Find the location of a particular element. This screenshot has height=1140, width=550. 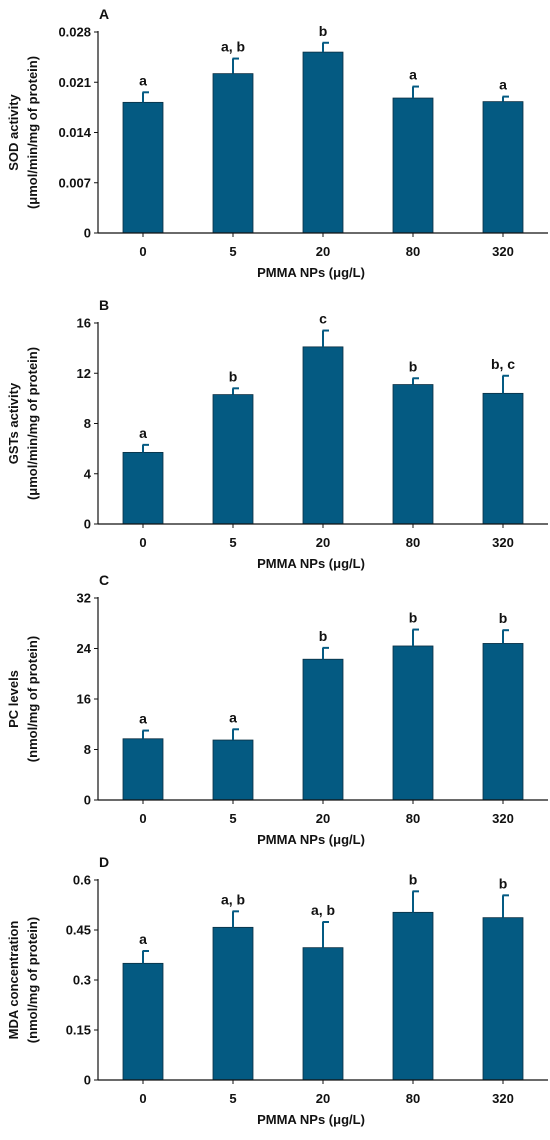

panel-c-significance-5: a is located at coordinates (233, 717).